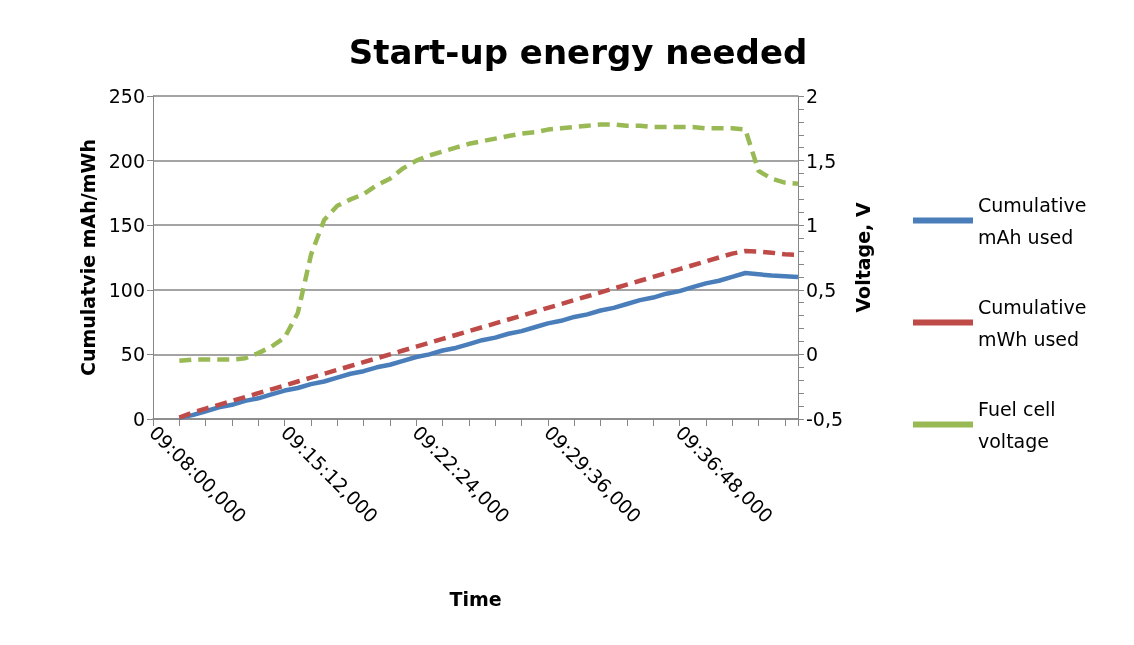 The image size is (1134, 645). What do you see at coordinates (475, 598) in the screenshot?
I see `x-axis-title: Time` at bounding box center [475, 598].